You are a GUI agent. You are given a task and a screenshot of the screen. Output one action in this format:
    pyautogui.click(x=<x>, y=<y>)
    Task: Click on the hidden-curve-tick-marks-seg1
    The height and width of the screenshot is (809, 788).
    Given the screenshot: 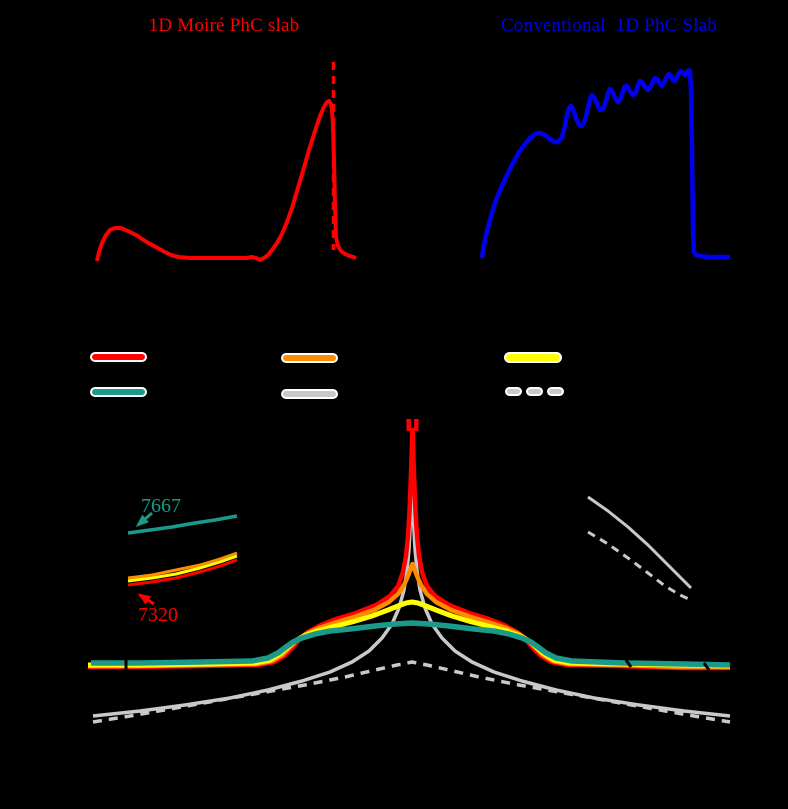 What is the action you would take?
    pyautogui.click(x=628, y=663)
    